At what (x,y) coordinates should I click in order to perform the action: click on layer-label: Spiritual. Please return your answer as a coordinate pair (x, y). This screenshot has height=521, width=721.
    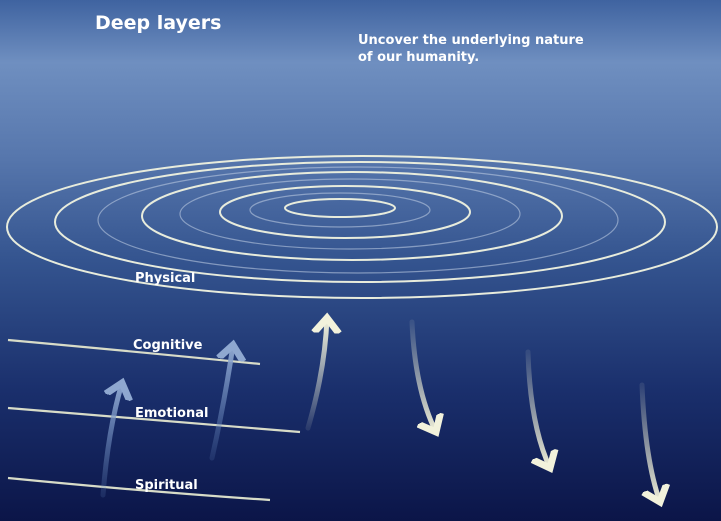
    Looking at the image, I should click on (166, 485).